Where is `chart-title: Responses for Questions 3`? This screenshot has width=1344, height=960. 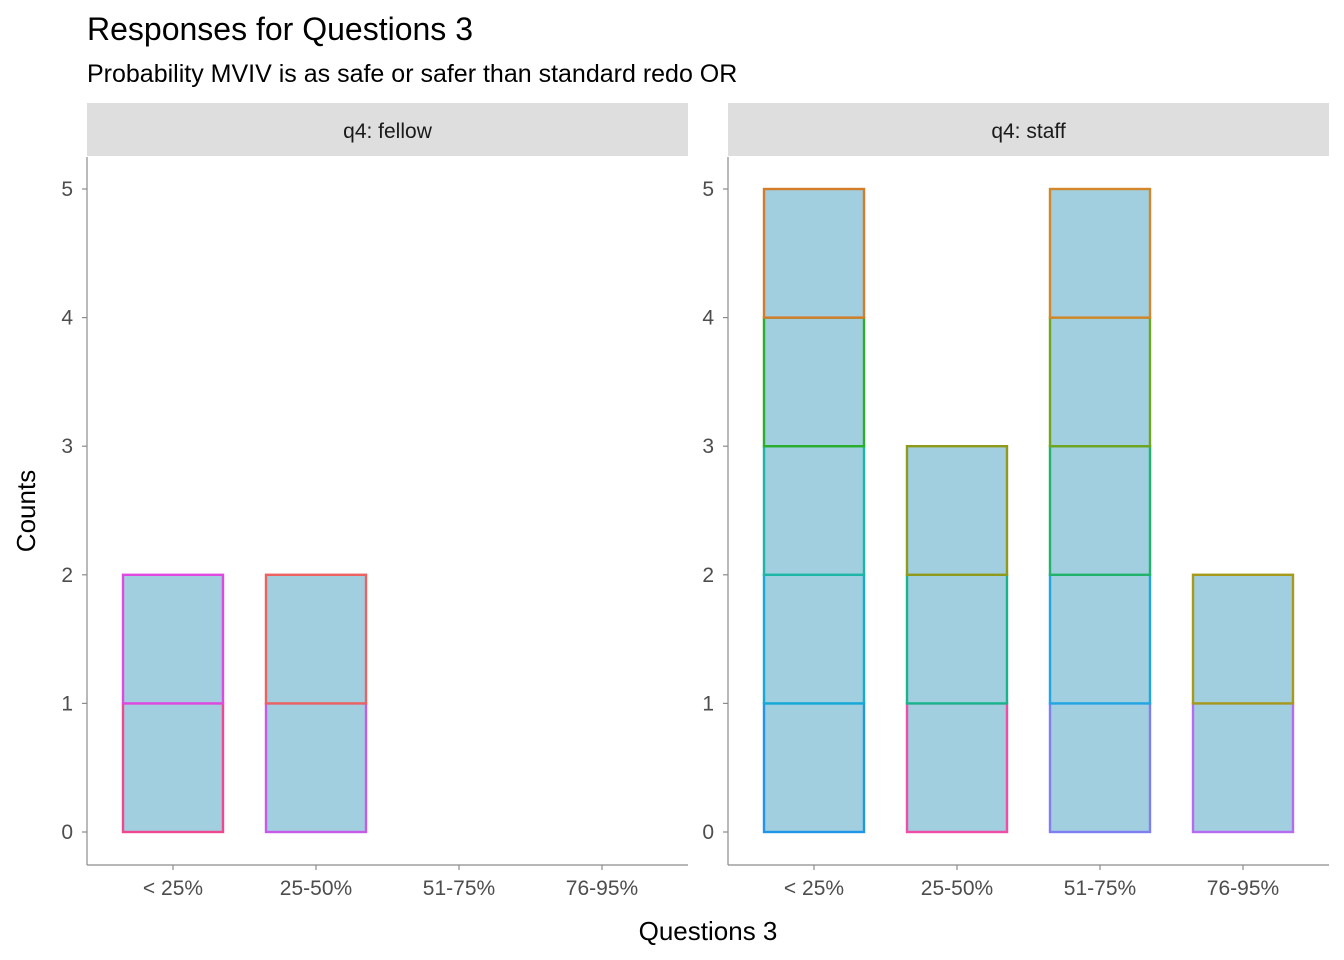 chart-title: Responses for Questions 3 is located at coordinates (280, 29).